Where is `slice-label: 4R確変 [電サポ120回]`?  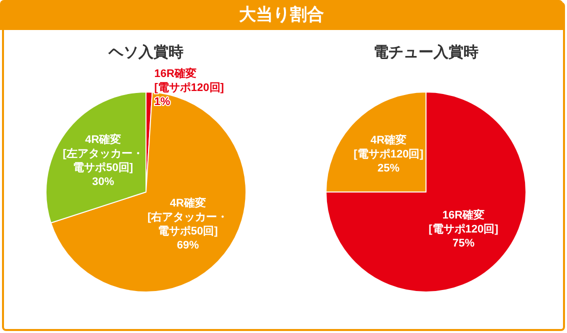 slice-label: 4R確変 [電サポ120回] is located at coordinates (389, 147).